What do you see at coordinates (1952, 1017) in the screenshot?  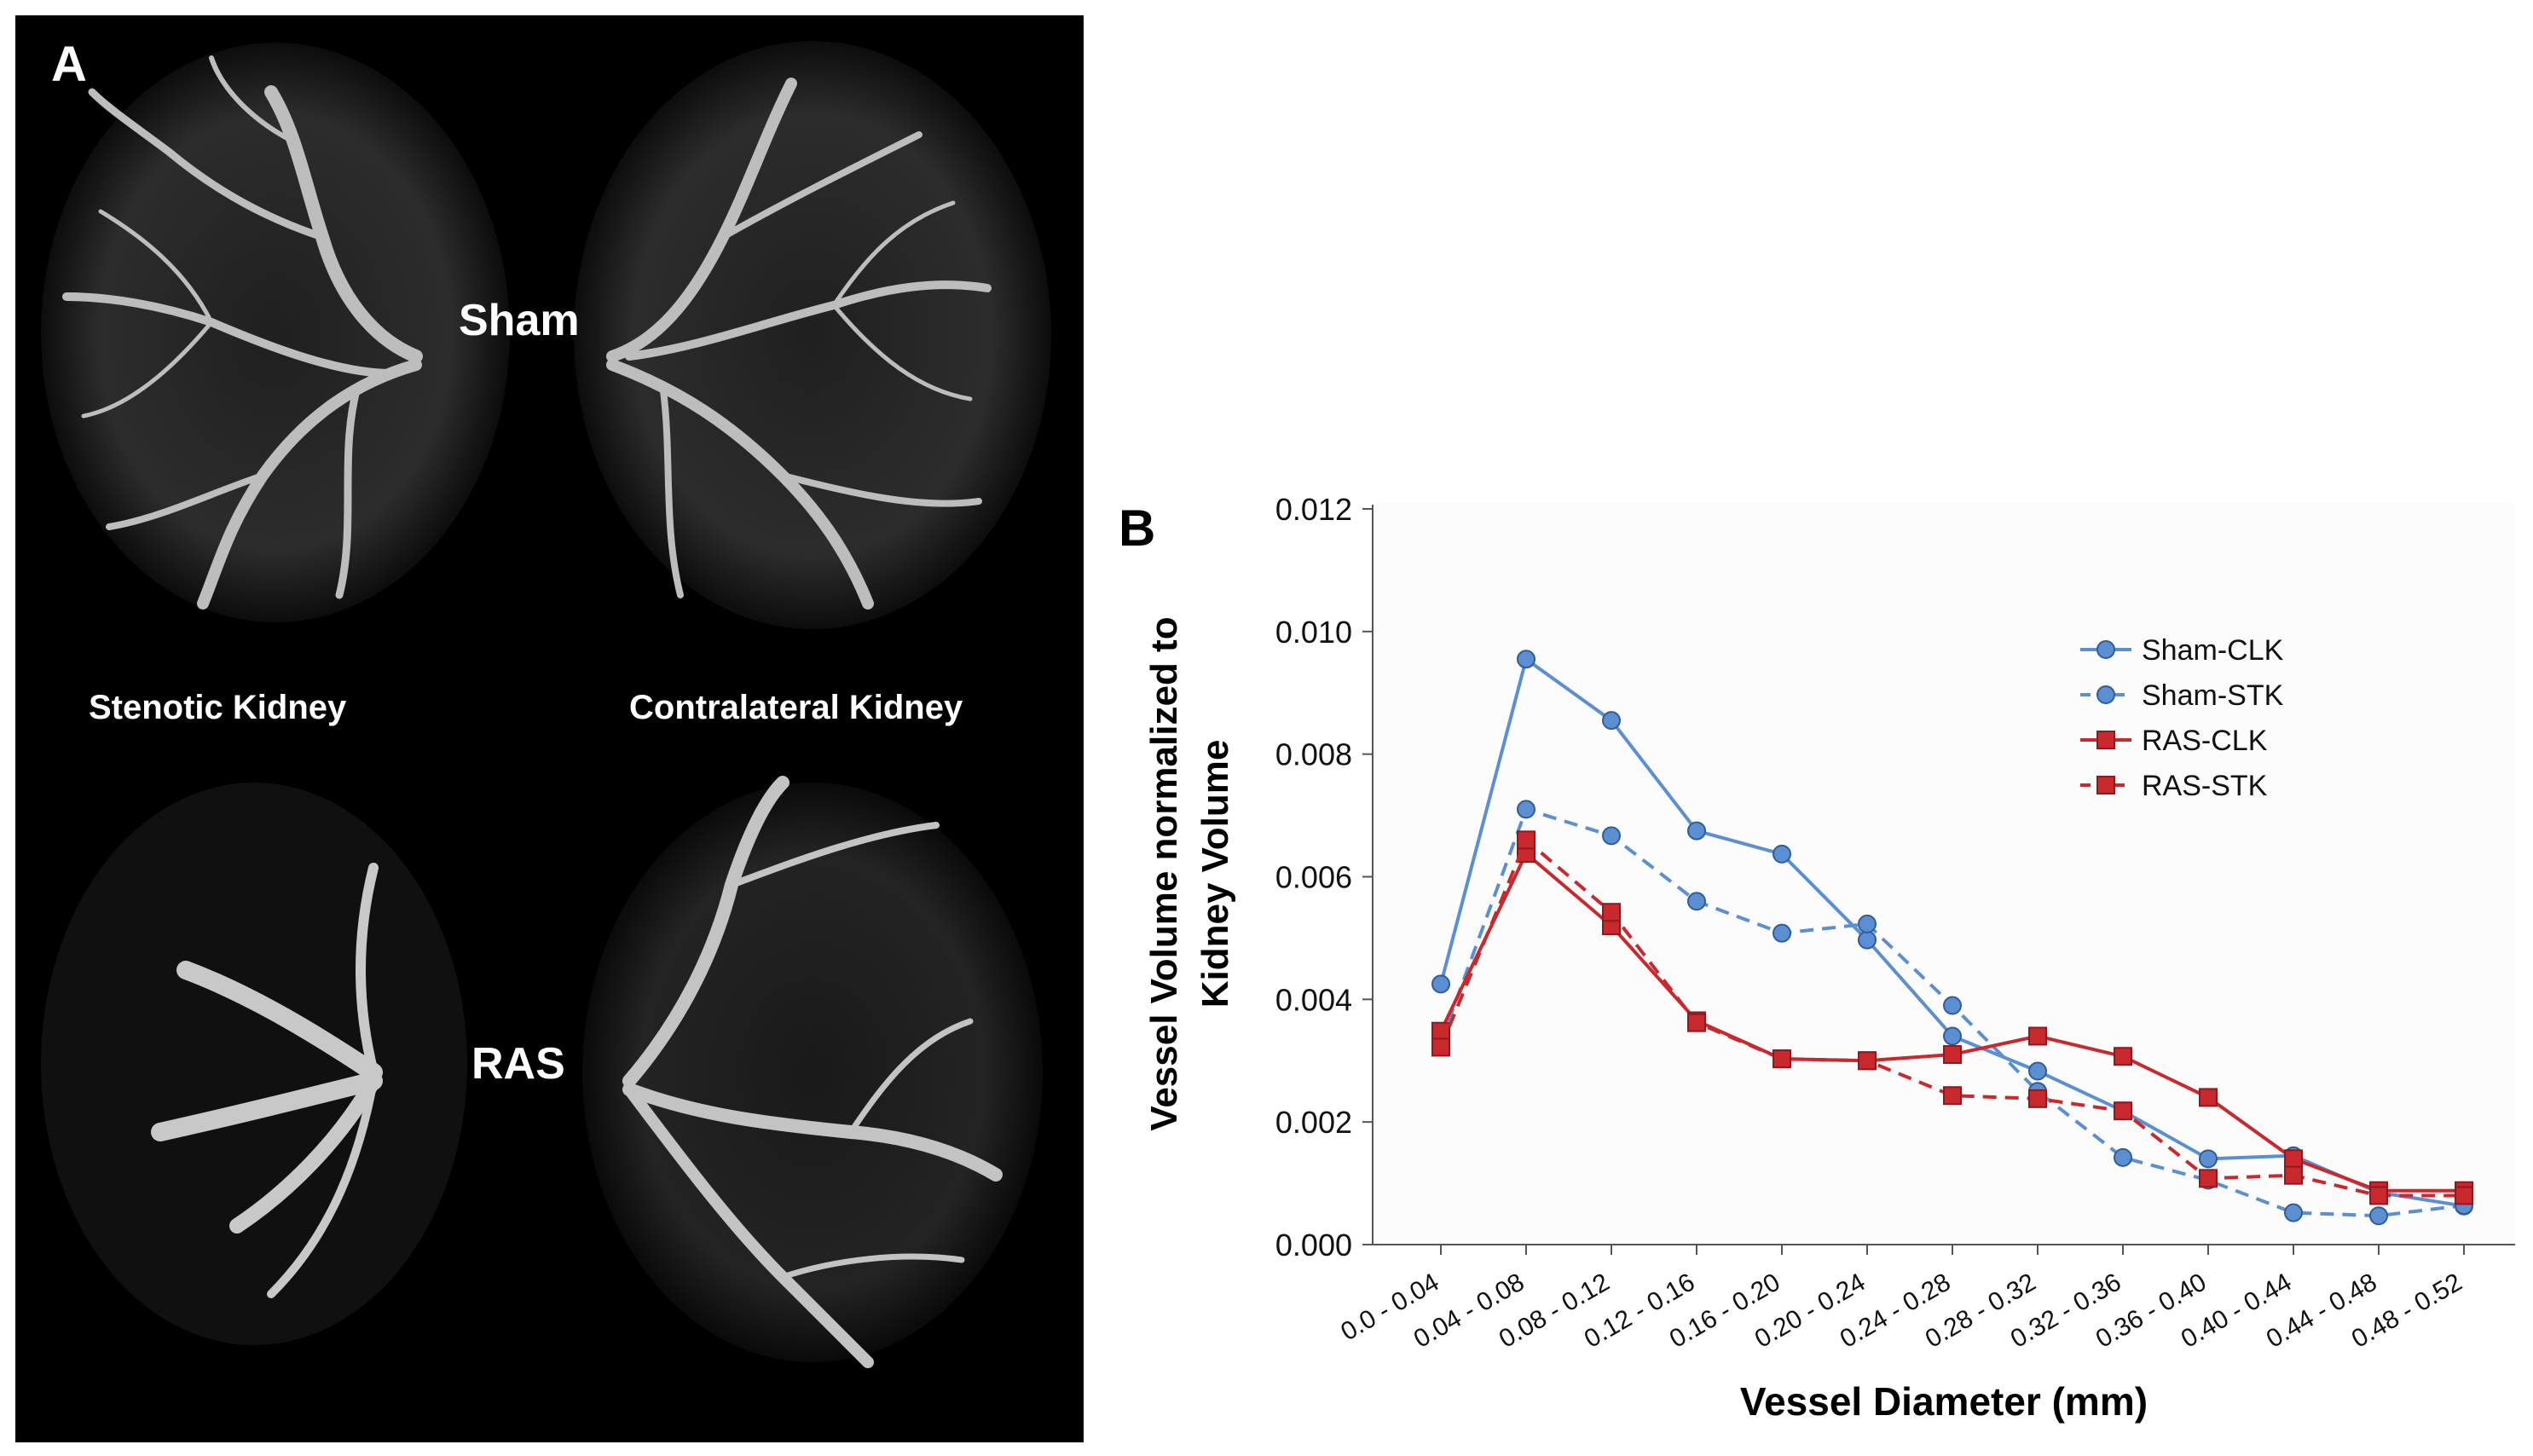 I see `series-ras-stk` at bounding box center [1952, 1017].